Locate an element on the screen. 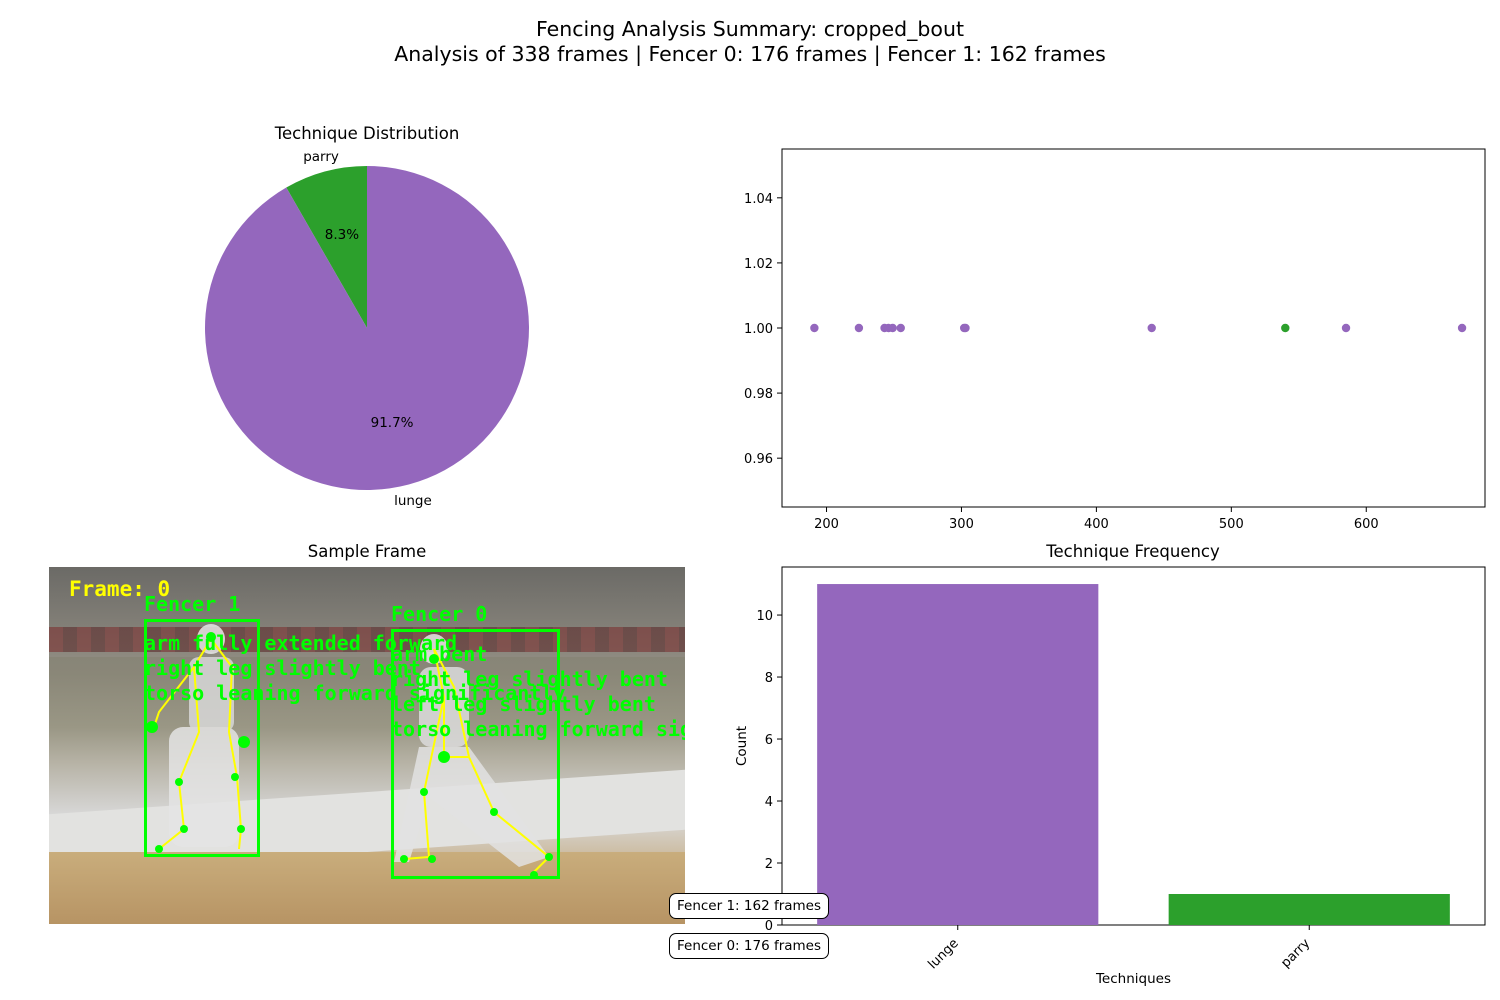 Image resolution: width=1500 pixels, height=1000 pixels. y-tick-label: 0 is located at coordinates (769, 926).